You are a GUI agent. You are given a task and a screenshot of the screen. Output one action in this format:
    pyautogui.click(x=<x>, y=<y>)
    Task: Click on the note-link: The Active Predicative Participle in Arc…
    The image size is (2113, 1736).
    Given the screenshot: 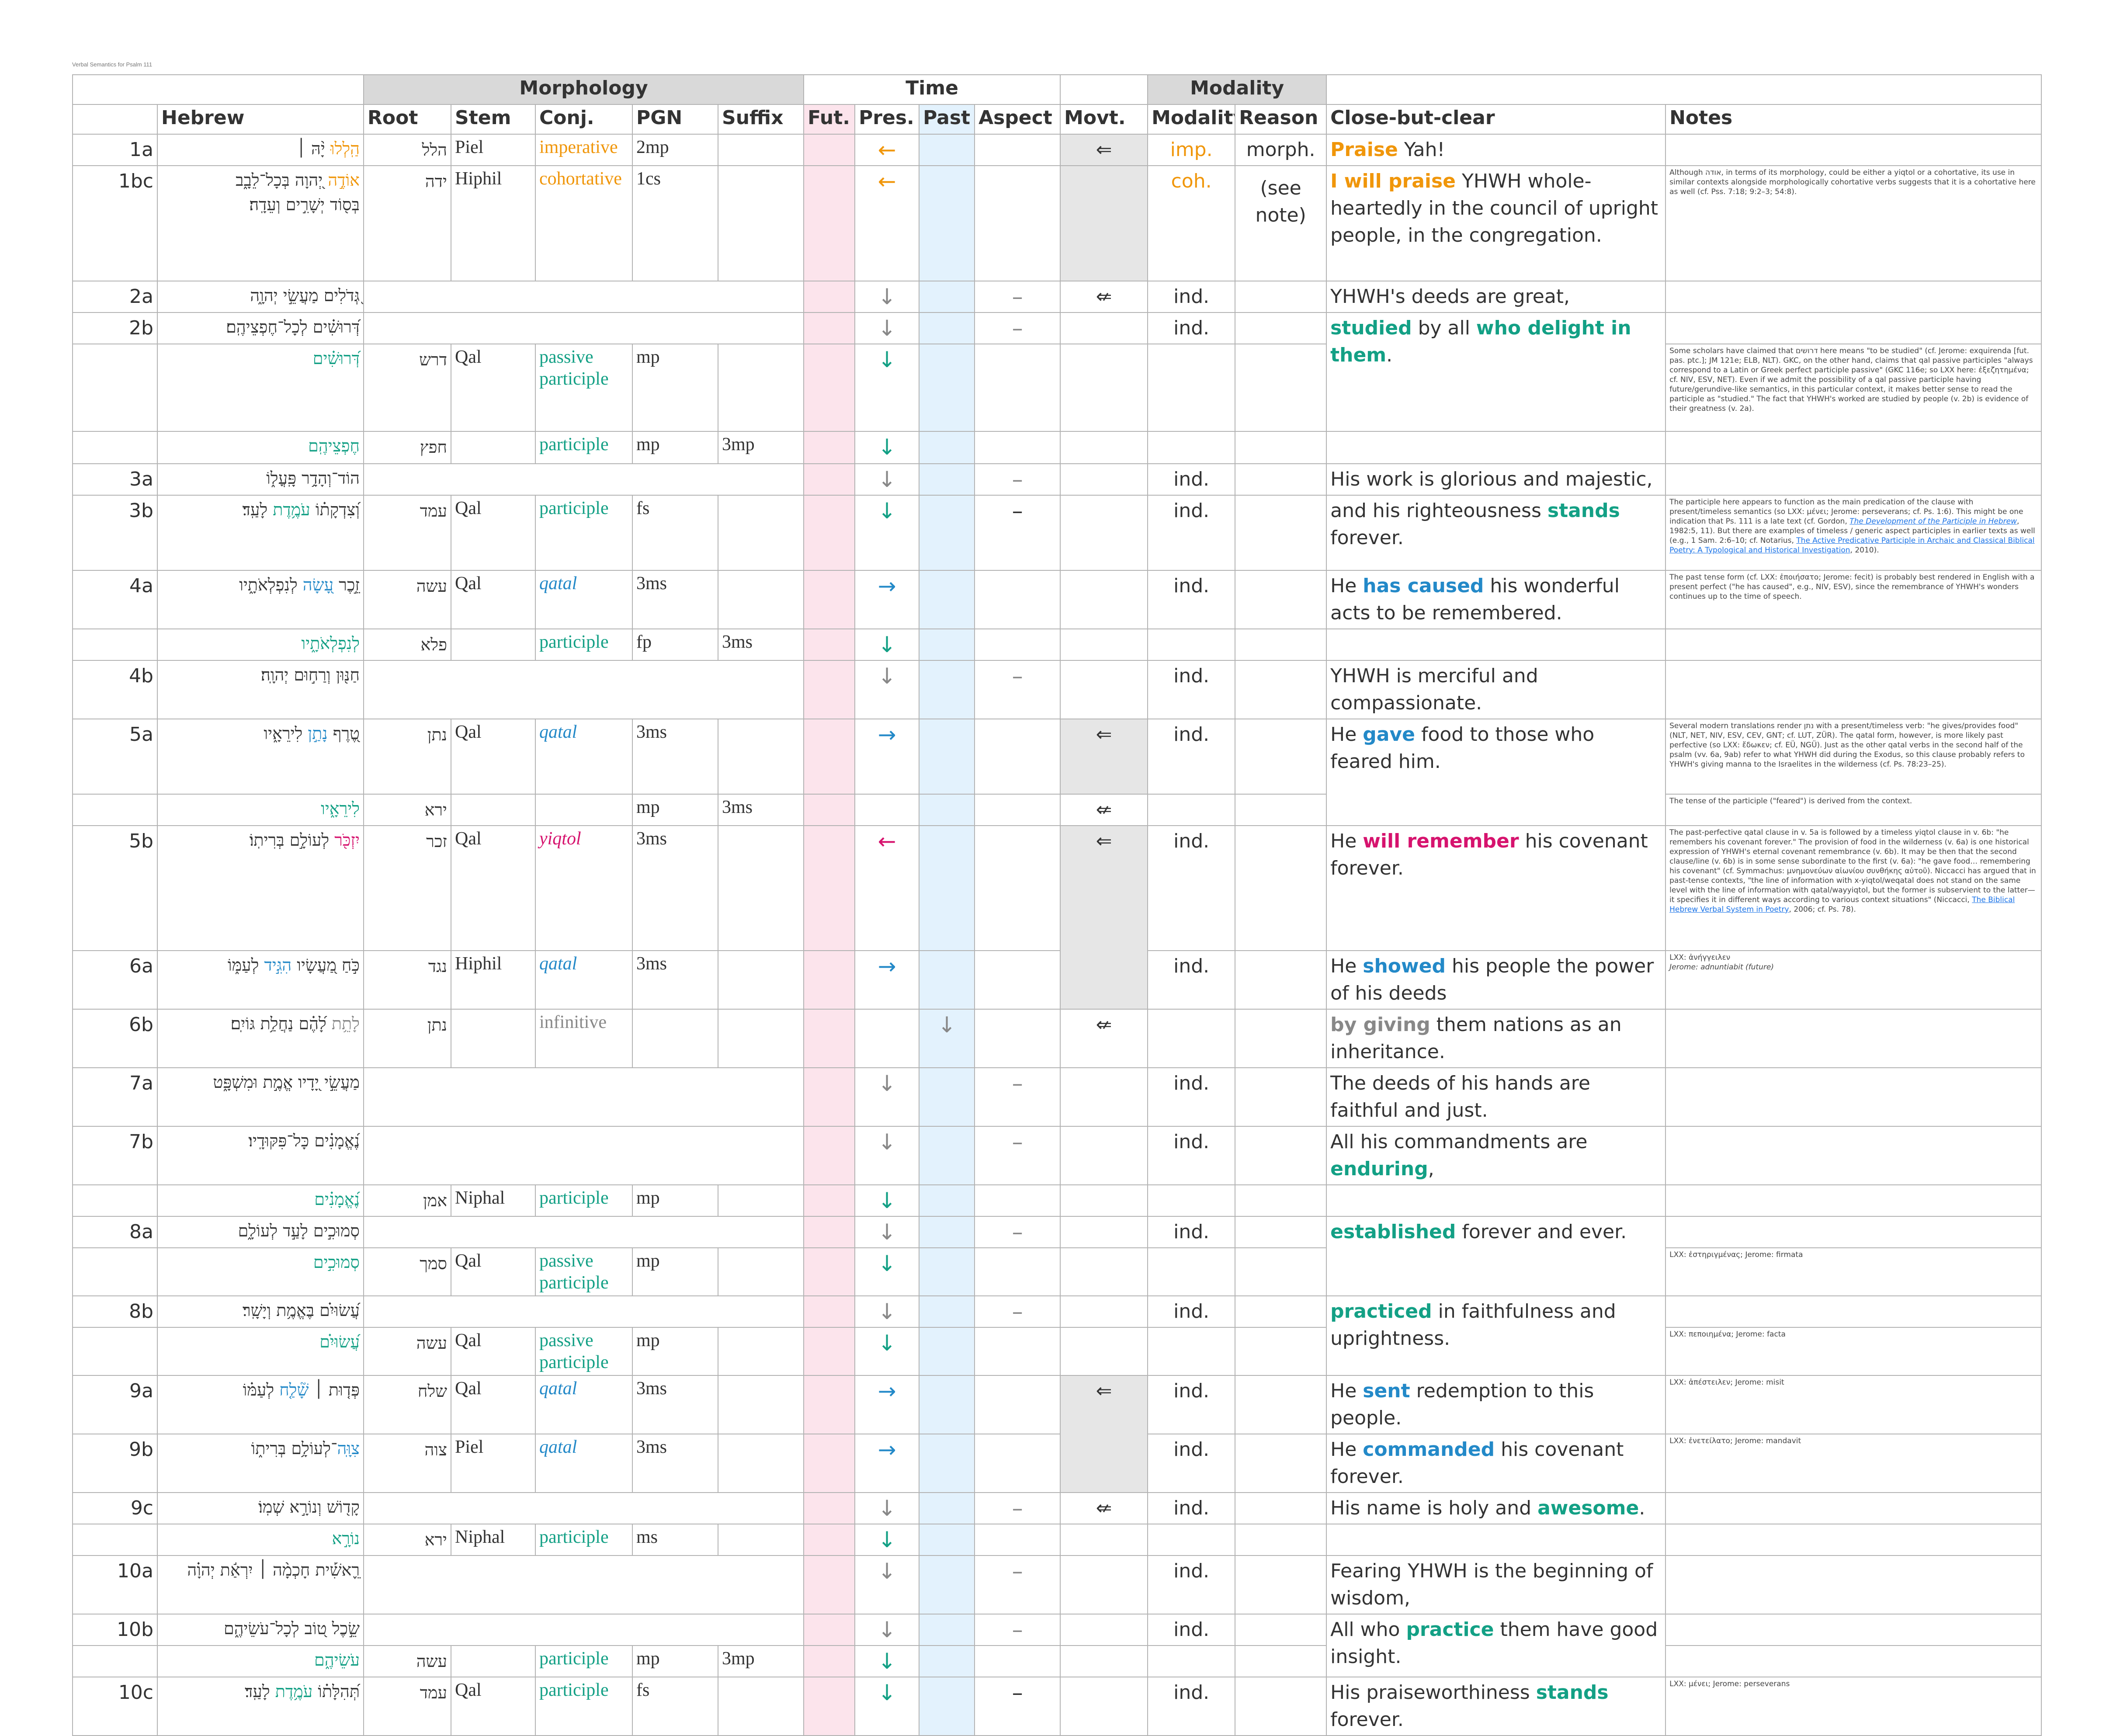 What is the action you would take?
    pyautogui.click(x=1852, y=545)
    